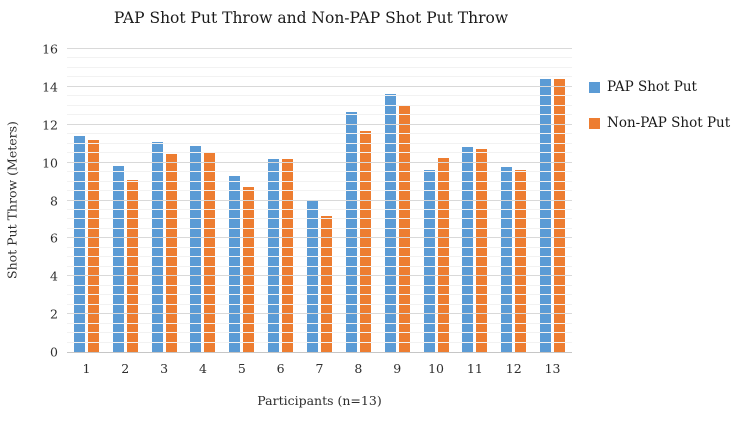 The width and height of the screenshot is (740, 434). What do you see at coordinates (594, 123) in the screenshot?
I see `legend-swatch-nonpap-icon` at bounding box center [594, 123].